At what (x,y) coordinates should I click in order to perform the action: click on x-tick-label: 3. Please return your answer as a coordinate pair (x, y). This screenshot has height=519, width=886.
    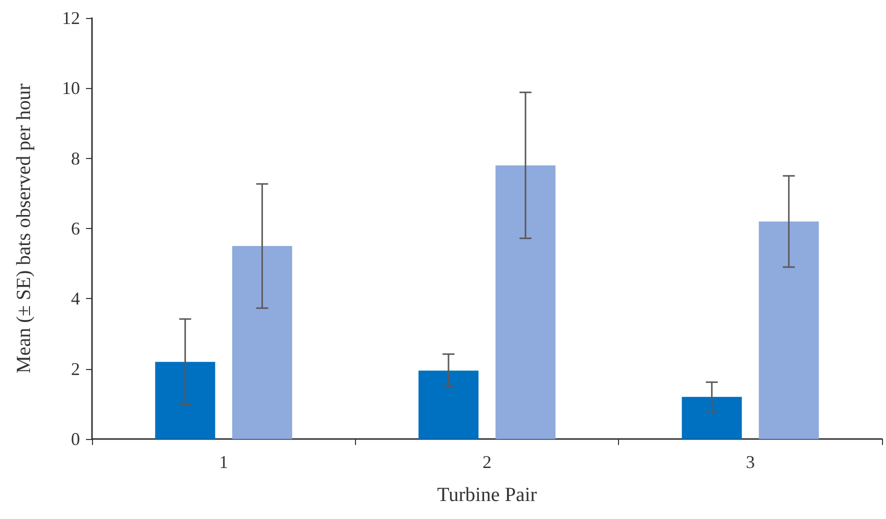
    Looking at the image, I should click on (750, 462).